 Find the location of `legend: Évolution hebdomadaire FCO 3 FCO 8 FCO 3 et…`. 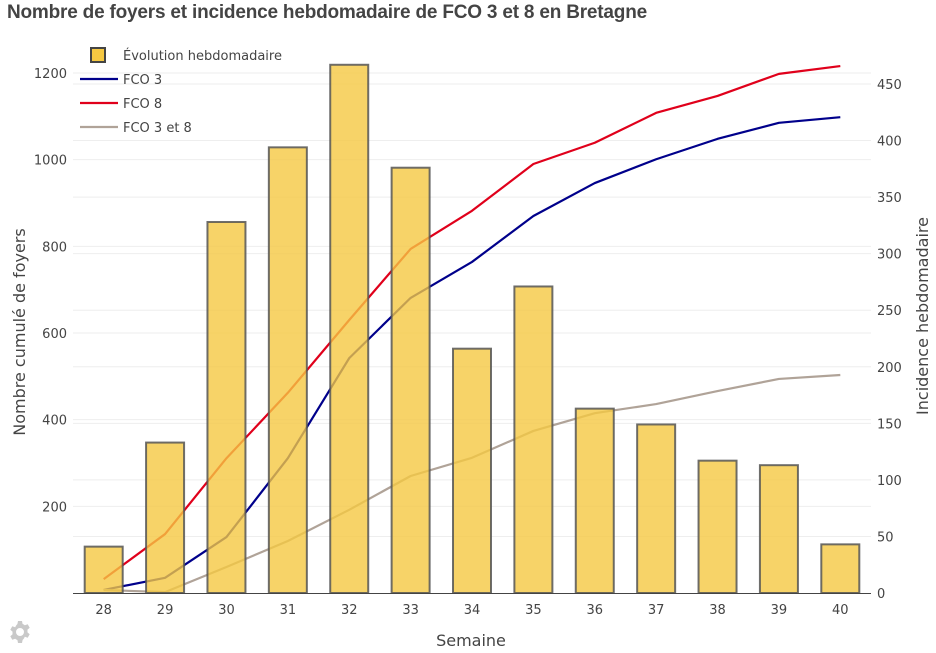

legend: Évolution hebdomadaire FCO 3 FCO 8 FCO 3 et… is located at coordinates (181, 91).